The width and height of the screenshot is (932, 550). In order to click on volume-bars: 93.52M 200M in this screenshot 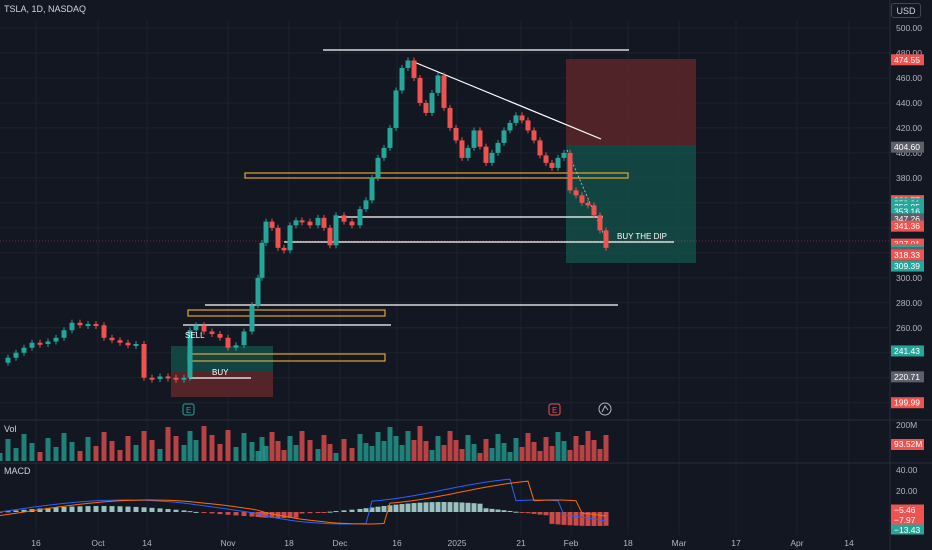, I will do `click(462, 440)`.